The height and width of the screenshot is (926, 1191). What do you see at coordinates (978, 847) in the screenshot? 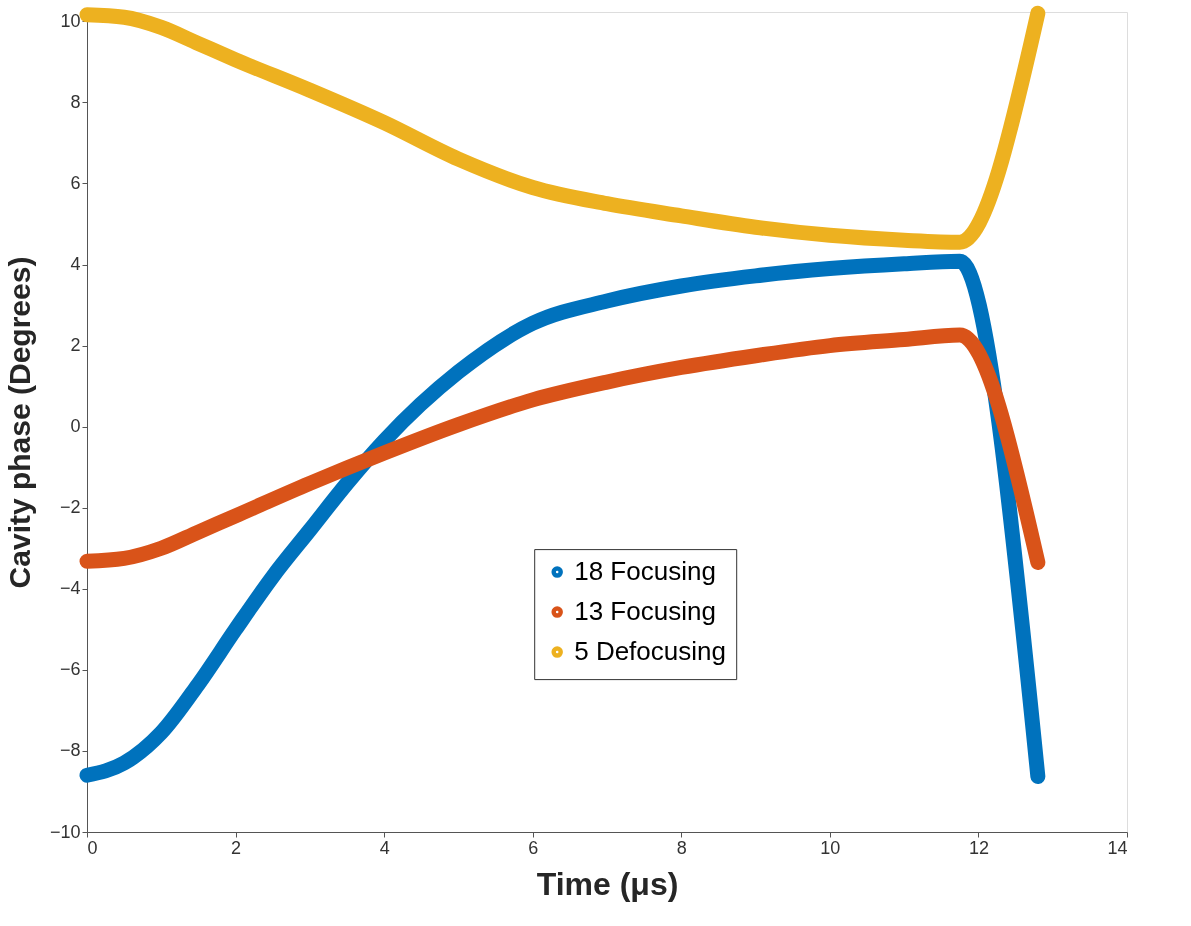
I see `x-tick-label: 12` at bounding box center [978, 847].